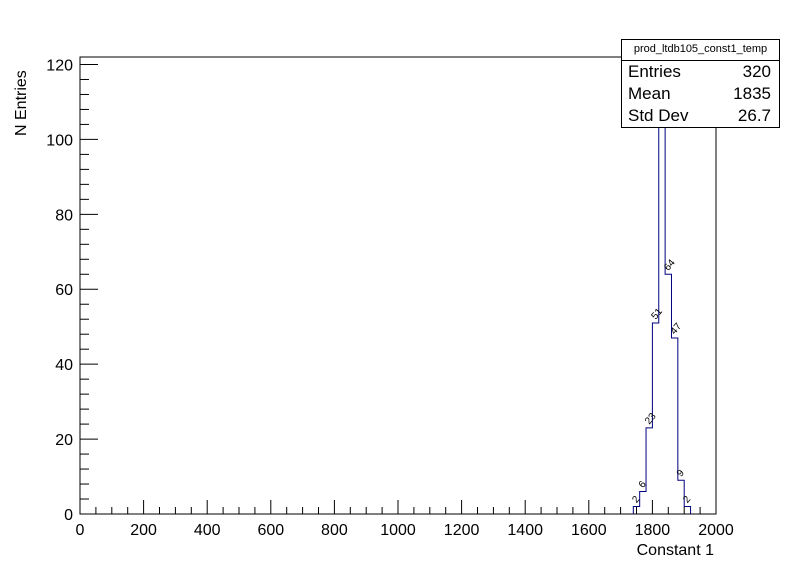 The image size is (796, 572). Describe the element at coordinates (59, 140) in the screenshot. I see `y-tick-label: 100` at that location.